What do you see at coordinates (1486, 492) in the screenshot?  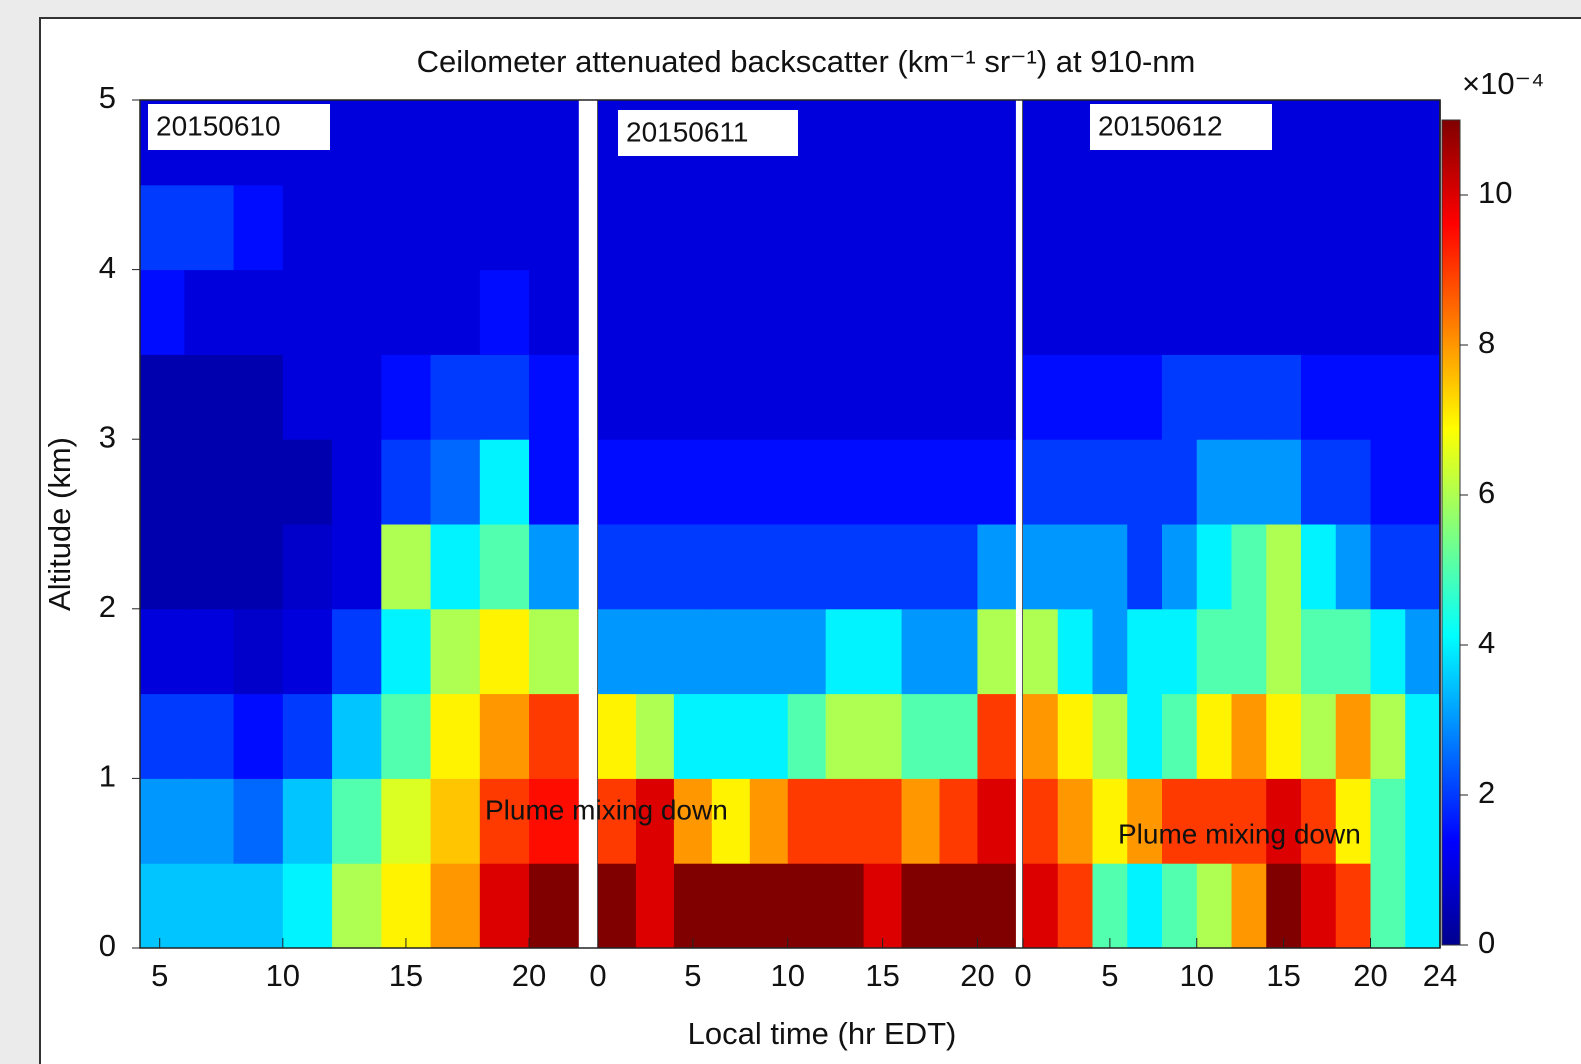 I see `colorbar-tick-label: 6` at bounding box center [1486, 492].